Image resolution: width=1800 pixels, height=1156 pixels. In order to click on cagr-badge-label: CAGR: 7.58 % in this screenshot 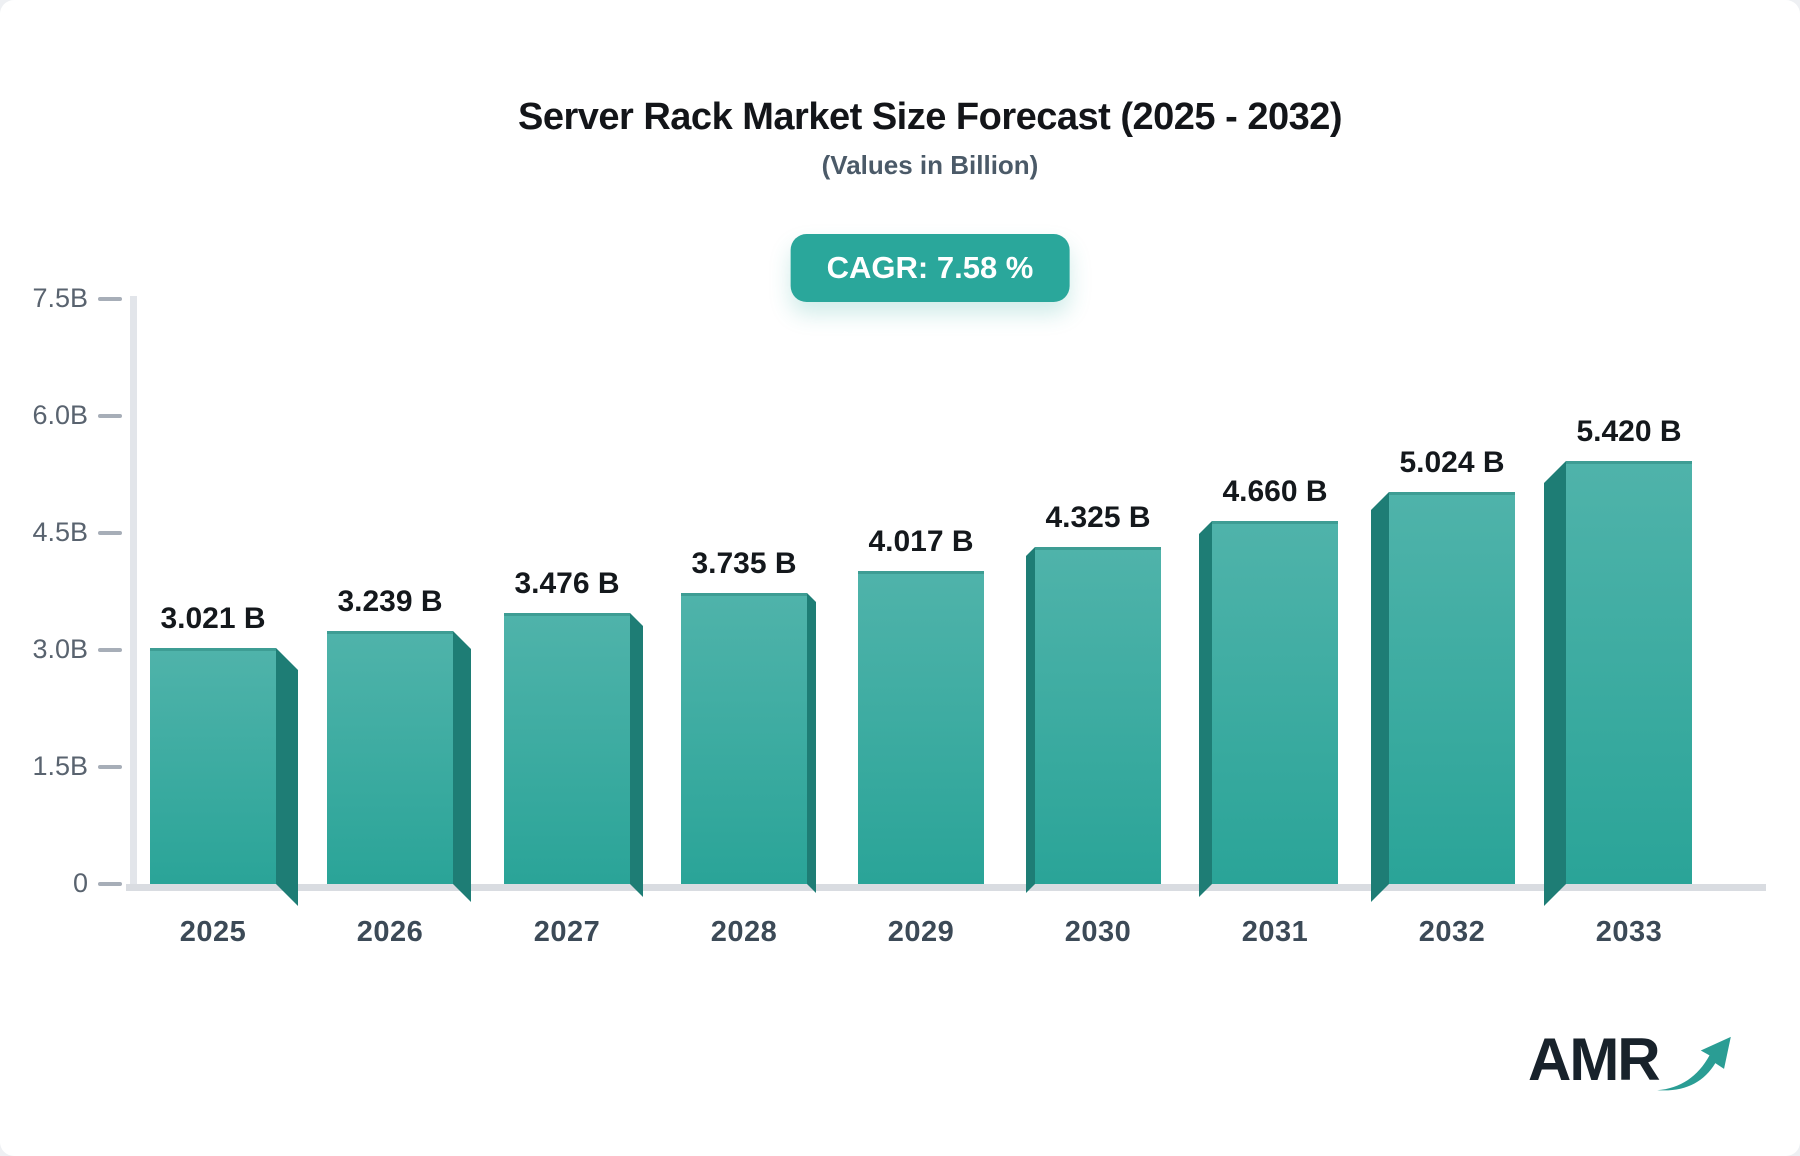, I will do `click(930, 267)`.